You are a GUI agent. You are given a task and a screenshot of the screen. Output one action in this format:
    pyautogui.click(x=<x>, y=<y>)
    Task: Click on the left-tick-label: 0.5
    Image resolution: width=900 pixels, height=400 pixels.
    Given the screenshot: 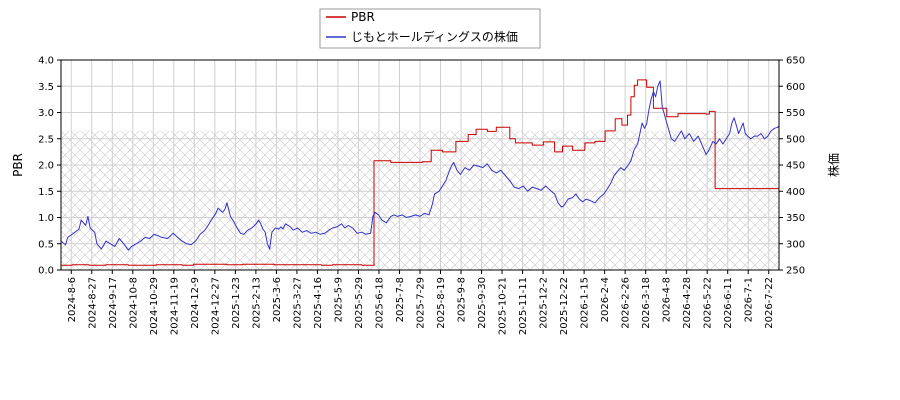 What is the action you would take?
    pyautogui.click(x=46, y=244)
    